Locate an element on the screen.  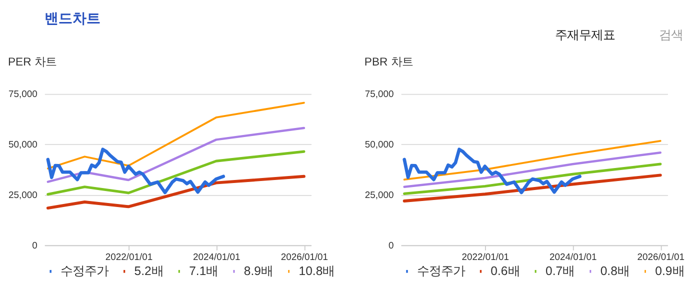
text: 검색 is located at coordinates (670, 35).